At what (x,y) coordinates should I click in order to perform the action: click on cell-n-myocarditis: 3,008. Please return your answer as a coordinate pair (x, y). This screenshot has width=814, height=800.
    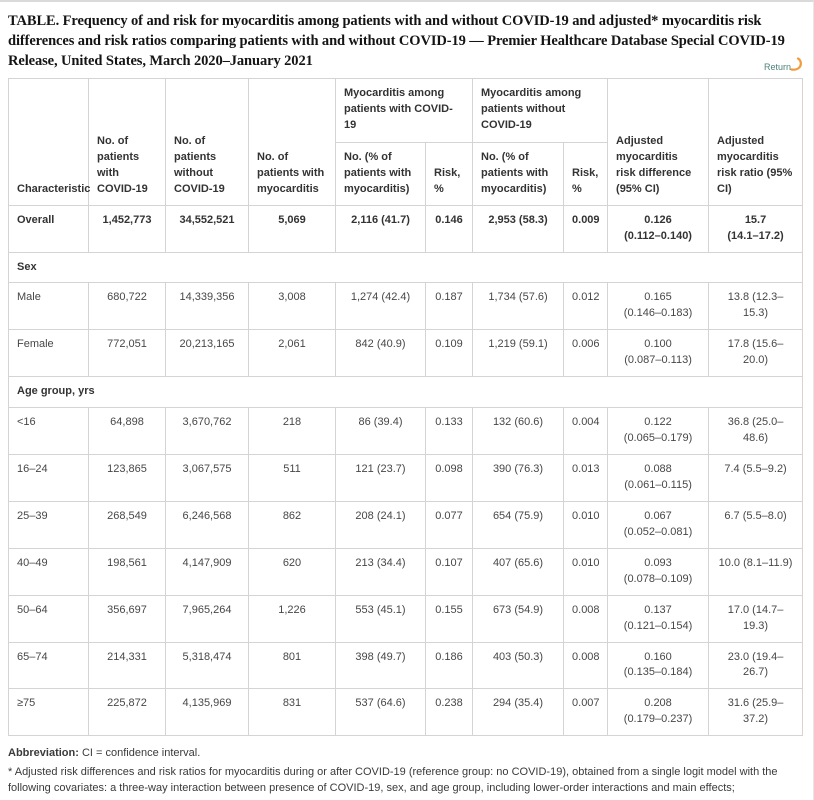
    Looking at the image, I should click on (292, 306).